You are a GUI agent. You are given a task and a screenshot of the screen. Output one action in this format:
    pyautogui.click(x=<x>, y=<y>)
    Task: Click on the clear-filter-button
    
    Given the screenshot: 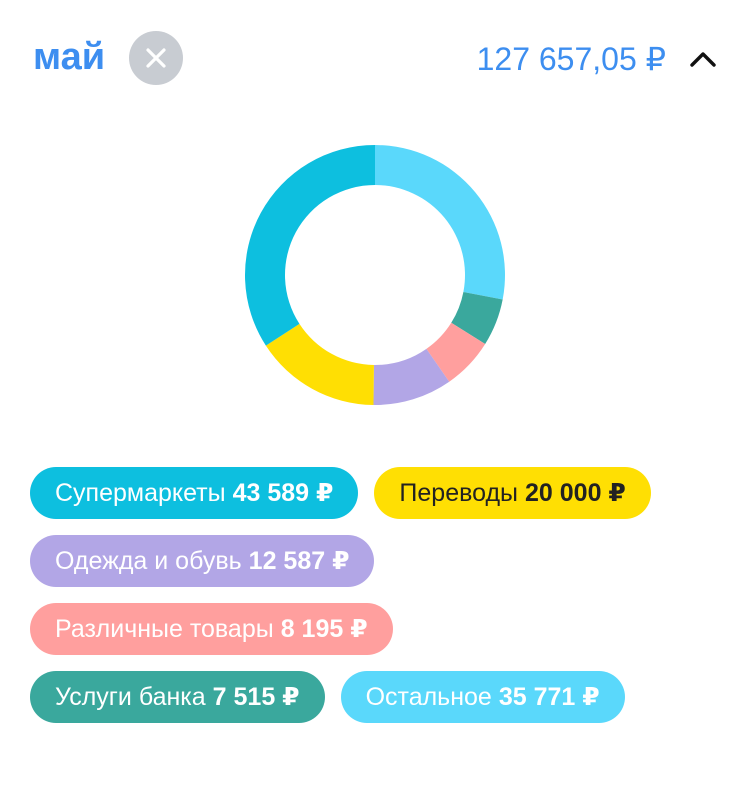 What is the action you would take?
    pyautogui.click(x=156, y=58)
    